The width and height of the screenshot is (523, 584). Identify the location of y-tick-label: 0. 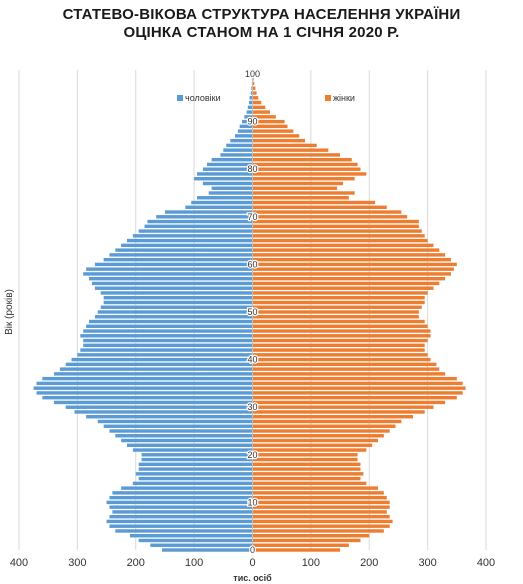
(252, 550).